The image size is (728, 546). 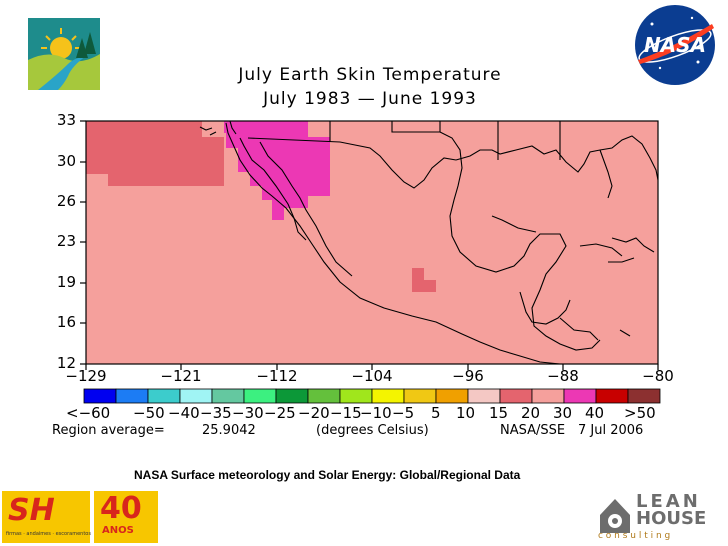 I want to click on date-label: 7 Jul 2006, so click(x=611, y=430).